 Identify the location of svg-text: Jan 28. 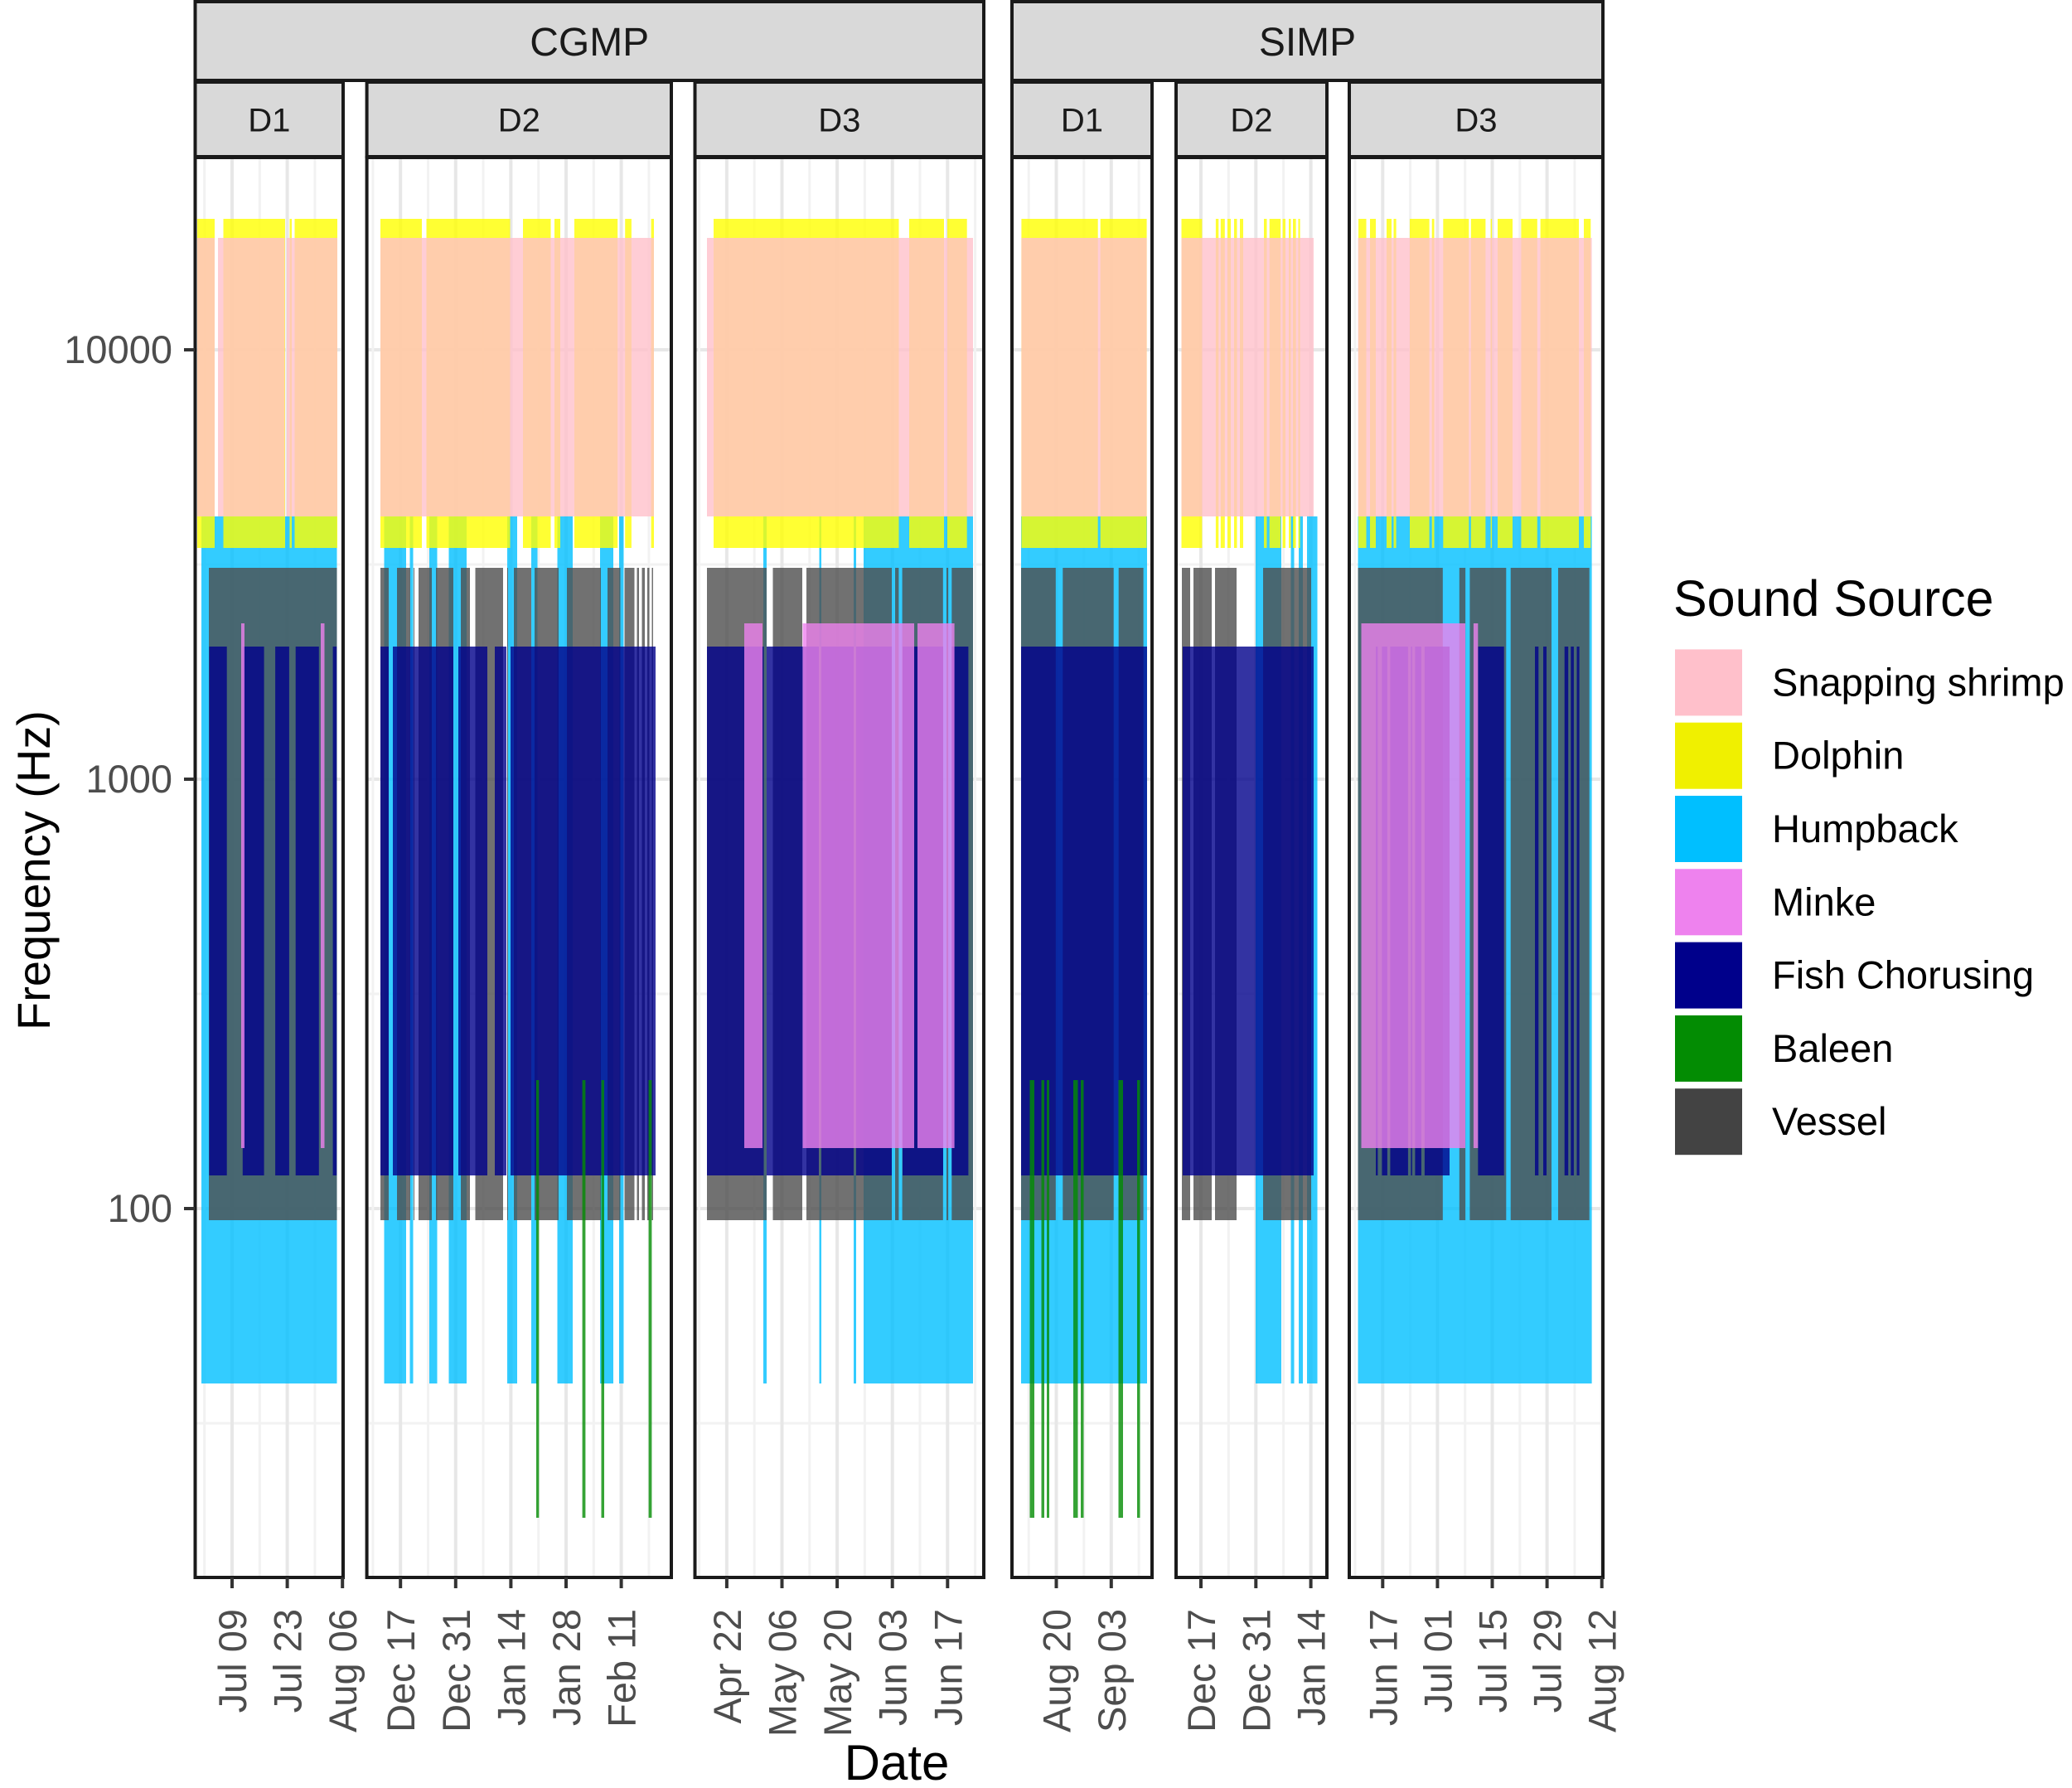
(566, 1667).